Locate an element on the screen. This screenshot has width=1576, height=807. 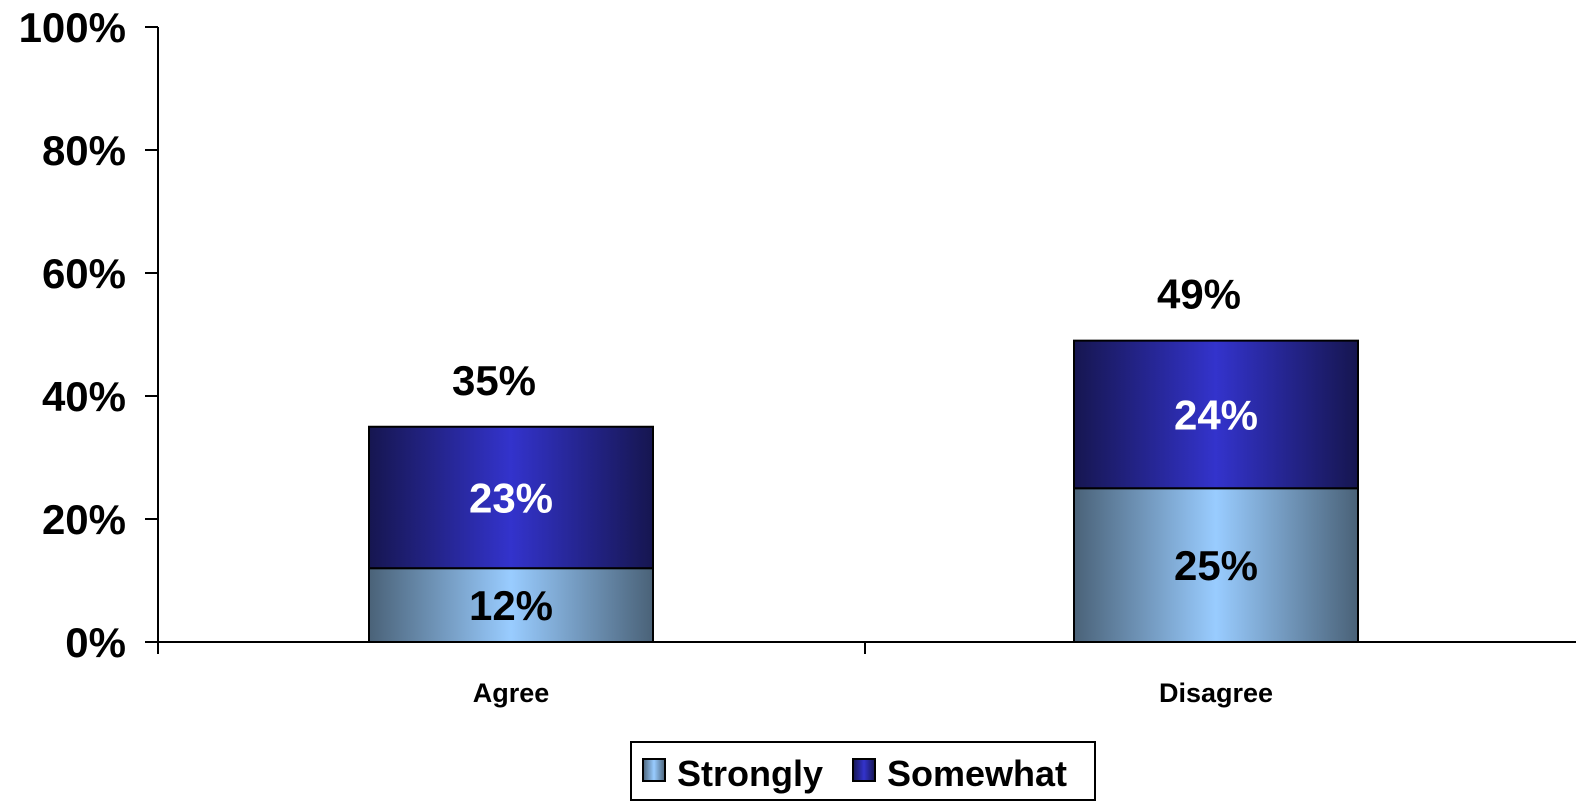
data-label-strongly: 25% is located at coordinates (1216, 565).